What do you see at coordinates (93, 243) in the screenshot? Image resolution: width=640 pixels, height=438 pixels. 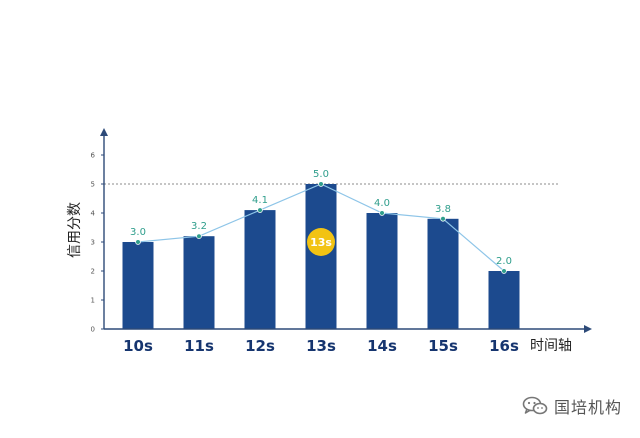 I see `y-tick-label-3: 3` at bounding box center [93, 243].